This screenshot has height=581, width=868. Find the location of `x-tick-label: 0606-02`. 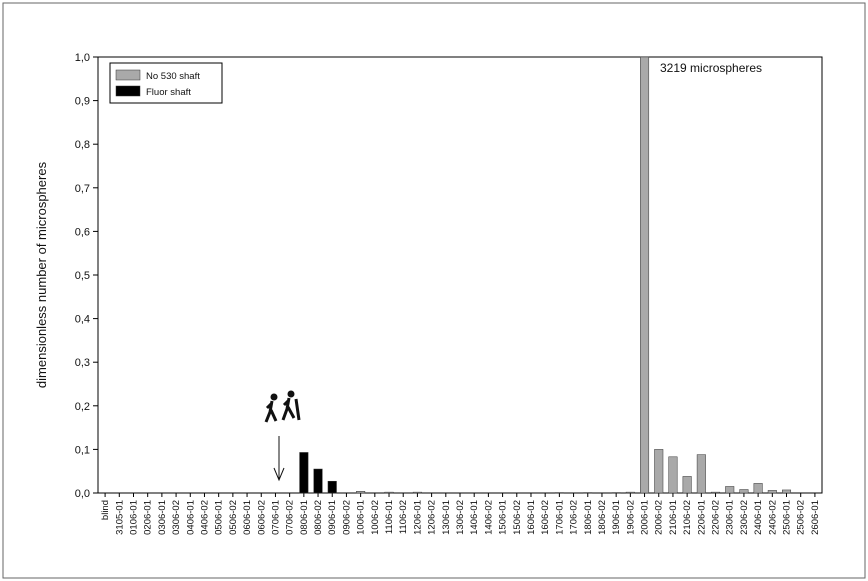

x-tick-label: 0606-02 is located at coordinates (261, 517).